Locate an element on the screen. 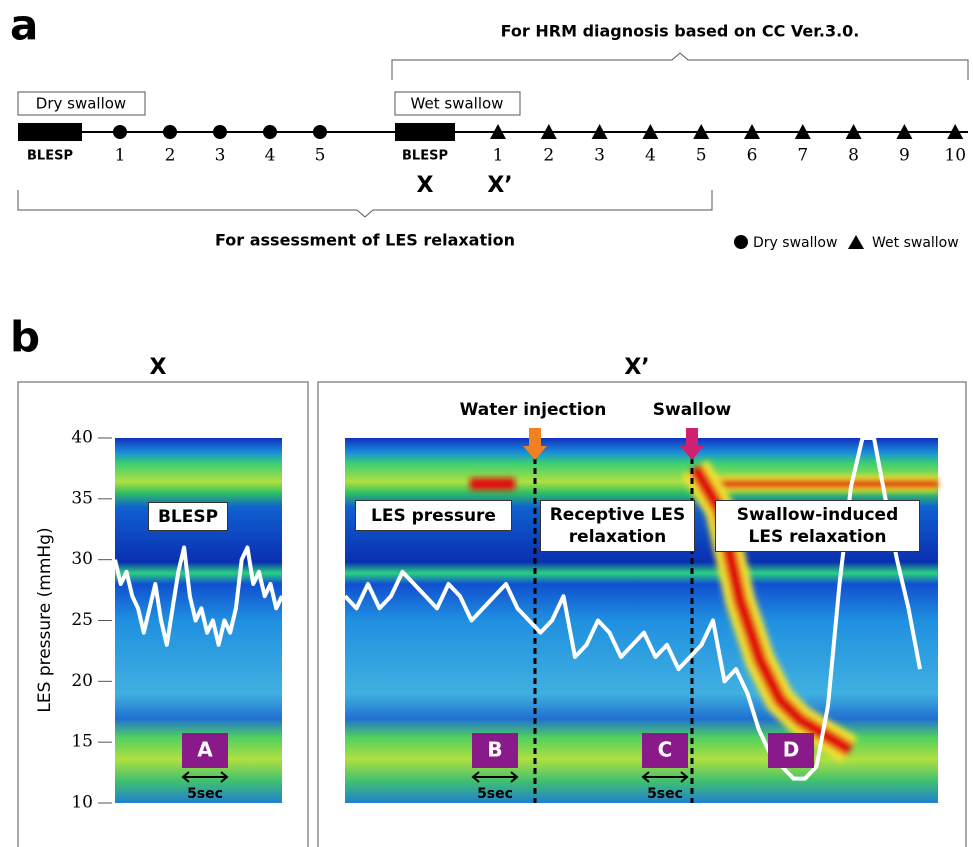 The width and height of the screenshot is (973, 847). item-label: 8 is located at coordinates (853, 156).